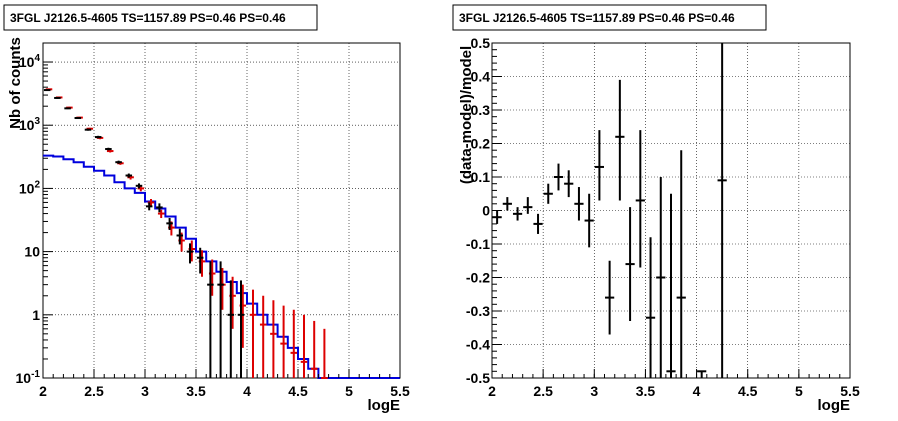  I want to click on counts-x-tick-label: 4.5, so click(298, 391).